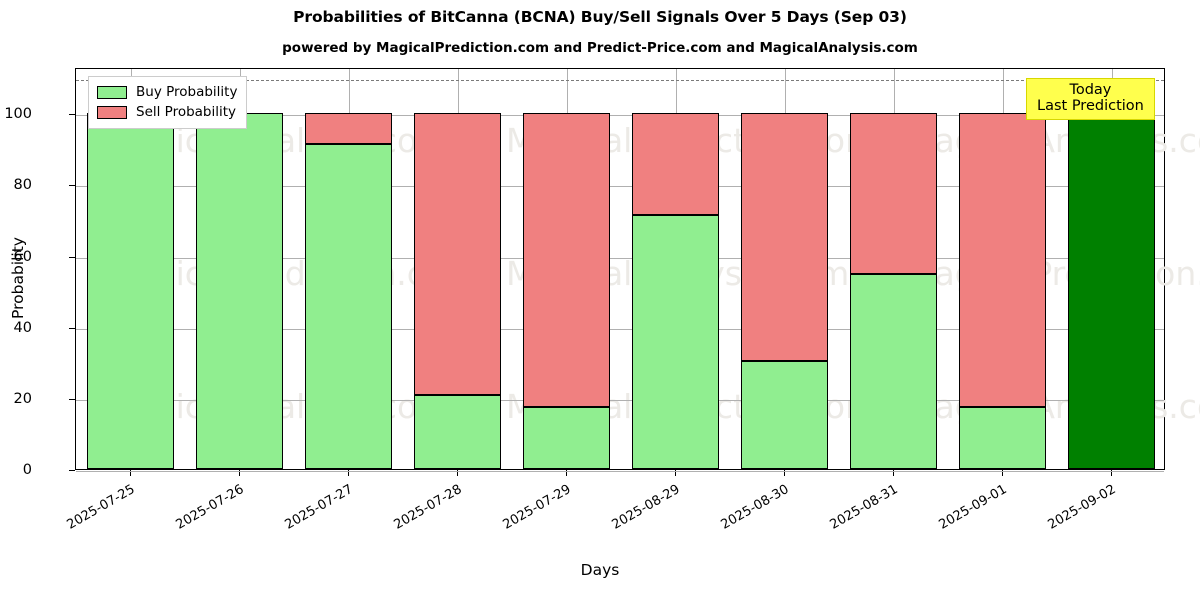 The width and height of the screenshot is (1200, 600). What do you see at coordinates (187, 92) in the screenshot?
I see `legend-item-label: Buy Probability` at bounding box center [187, 92].